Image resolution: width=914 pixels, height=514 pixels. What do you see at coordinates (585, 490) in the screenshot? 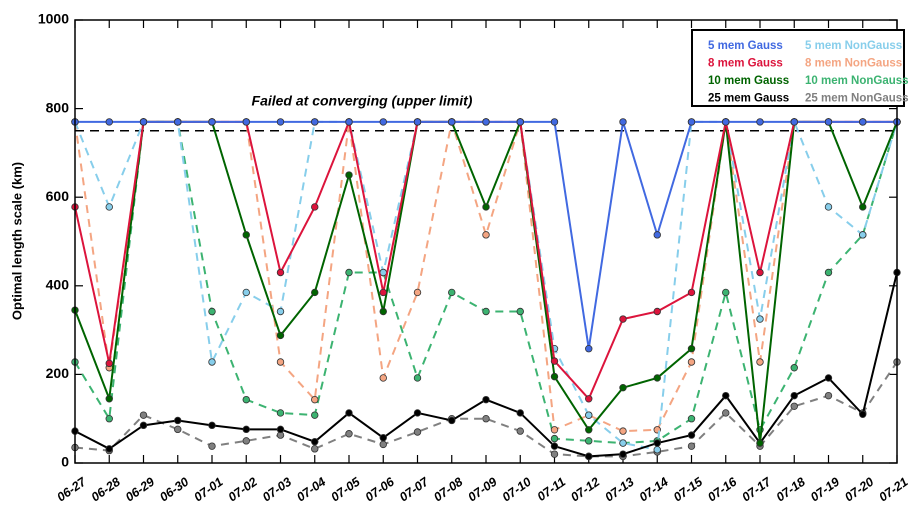
I see `x-tick-label: 07-12` at bounding box center [585, 490].